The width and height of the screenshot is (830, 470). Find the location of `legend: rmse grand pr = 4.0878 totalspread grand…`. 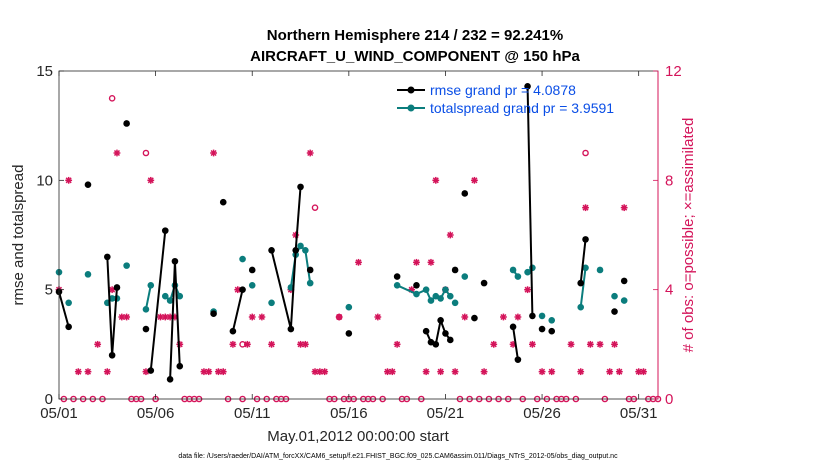

legend: rmse grand pr = 4.0878 totalspread grand… is located at coordinates (505, 99).